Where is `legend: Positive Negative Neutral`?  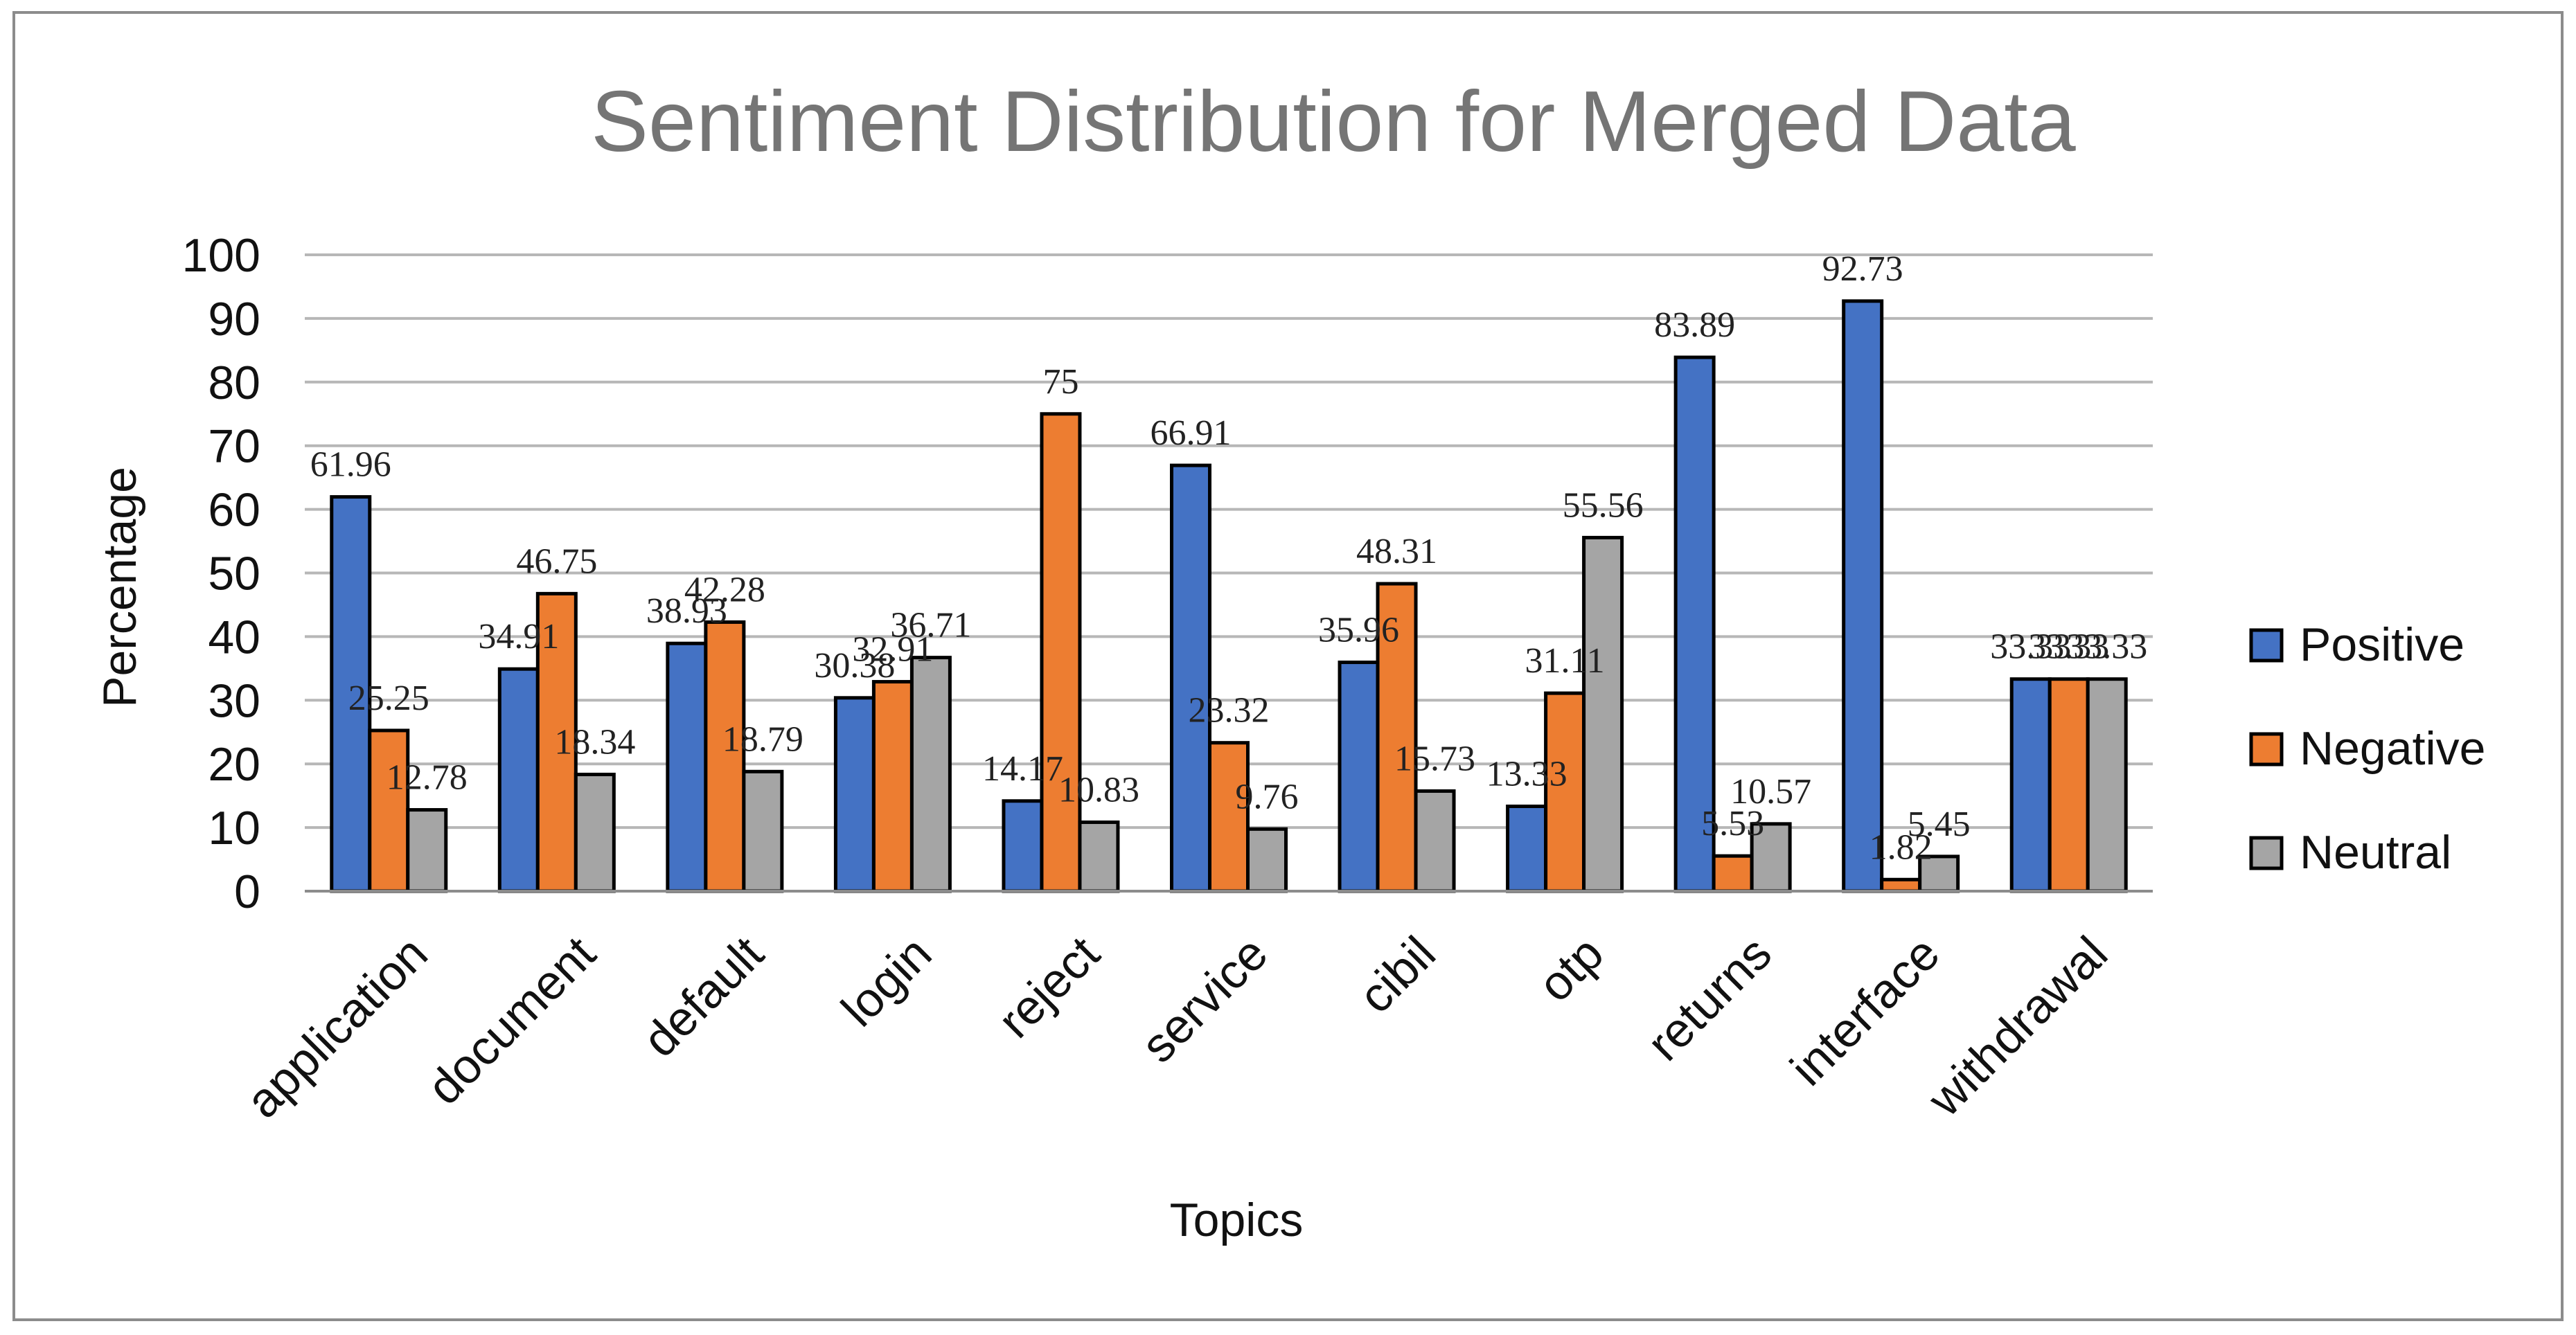 legend: Positive Negative Neutral is located at coordinates (2367, 748).